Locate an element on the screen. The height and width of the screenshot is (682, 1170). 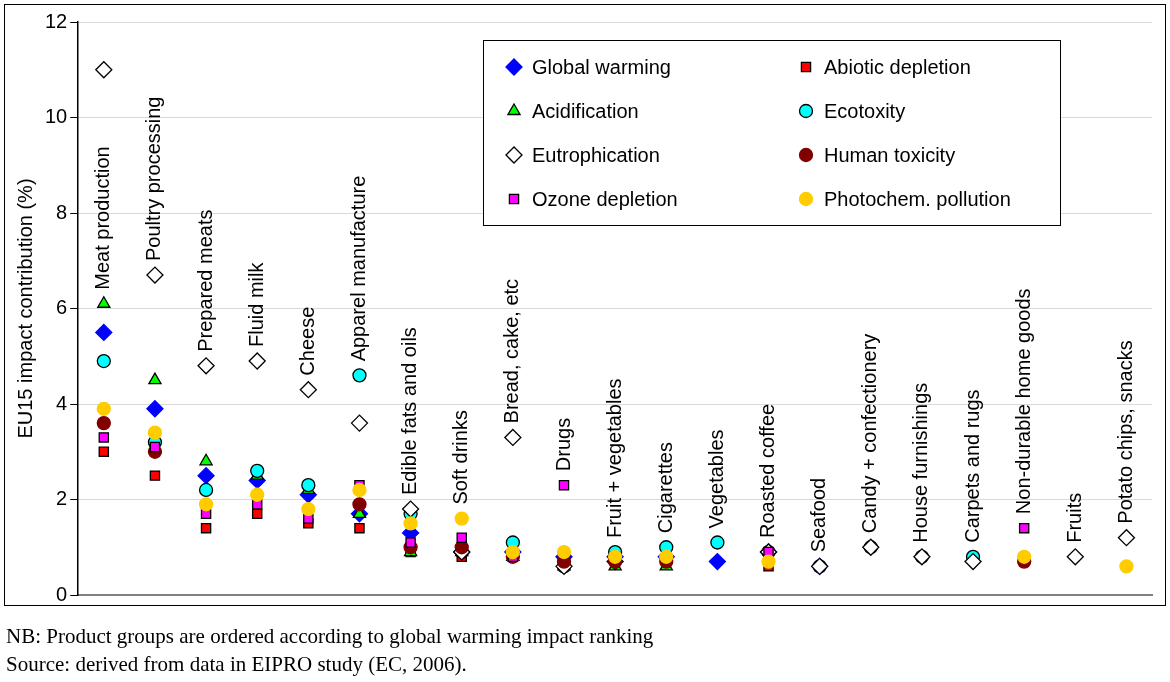
y-tick-label: 8 is located at coordinates (62, 211).